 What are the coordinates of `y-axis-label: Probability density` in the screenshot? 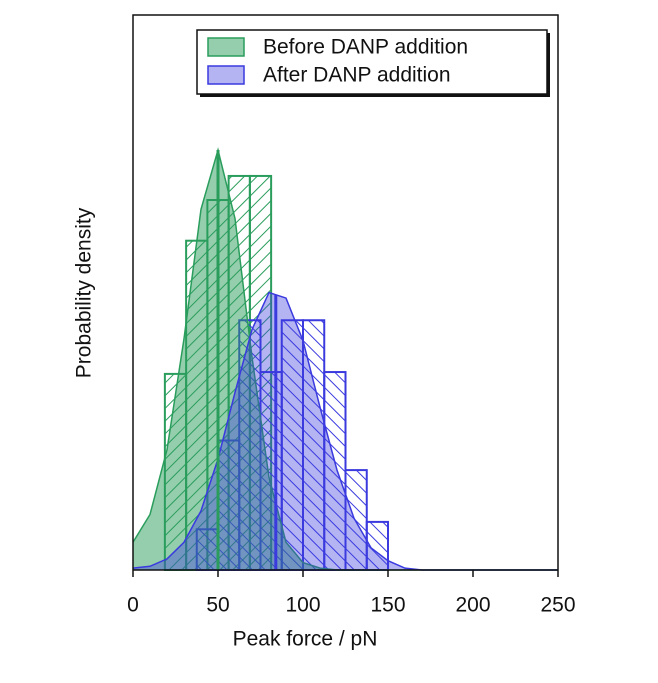 It's located at (84, 292).